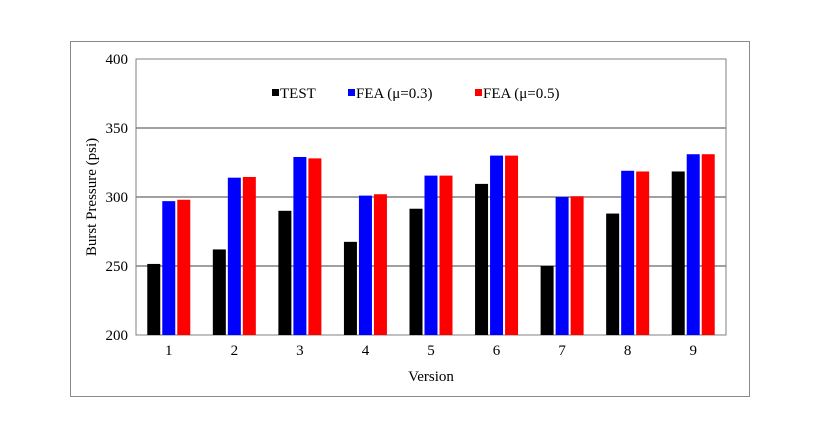 Image resolution: width=820 pixels, height=435 pixels. What do you see at coordinates (300, 245) in the screenshot?
I see `bar-fea-0-3--3` at bounding box center [300, 245].